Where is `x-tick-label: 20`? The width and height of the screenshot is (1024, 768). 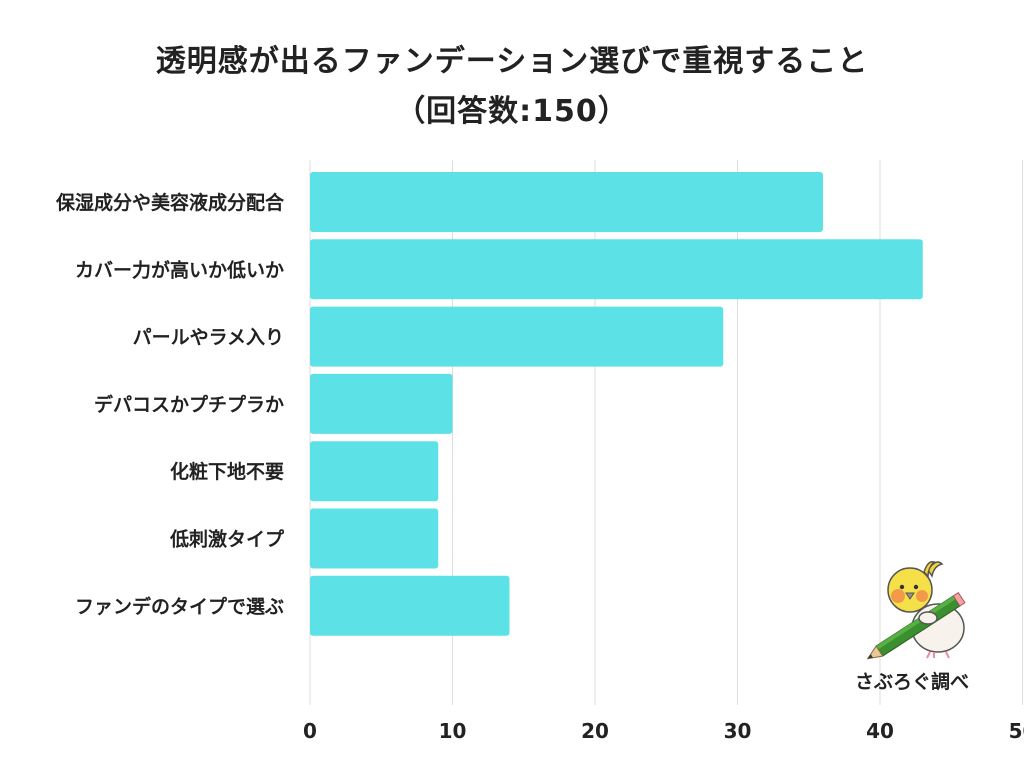
x-tick-label: 20 is located at coordinates (595, 731).